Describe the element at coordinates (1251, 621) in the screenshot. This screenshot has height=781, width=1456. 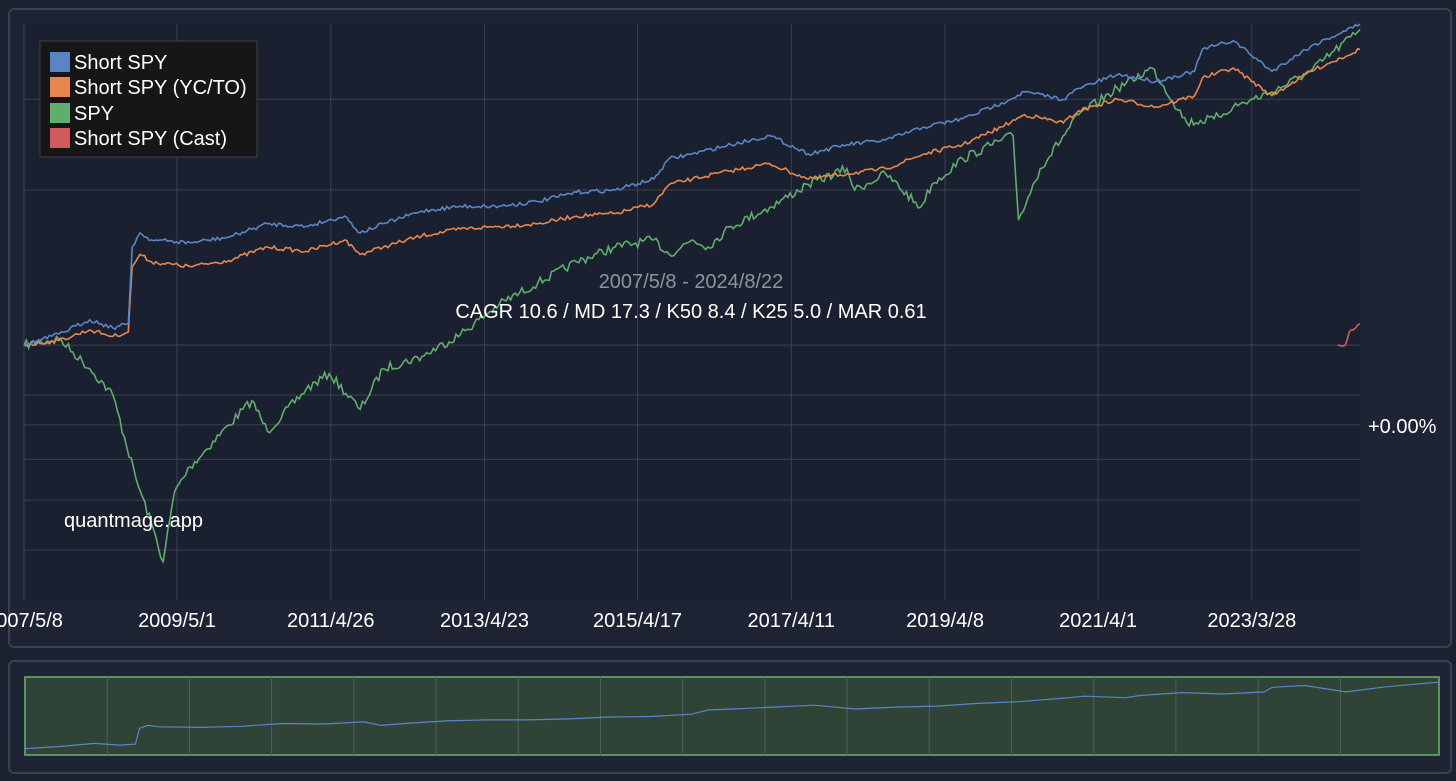
I see `x-tick-label: 2023/3/28` at that location.